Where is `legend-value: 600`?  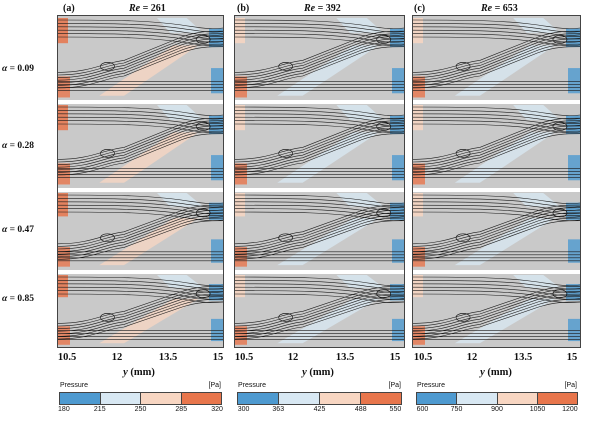 legend-value: 600 is located at coordinates (422, 409).